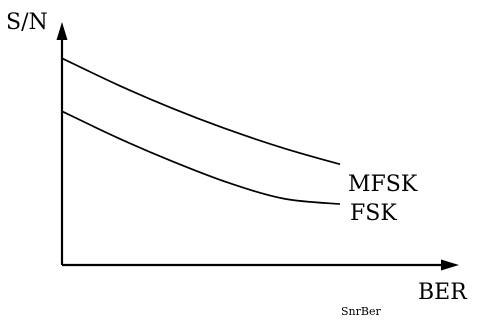 This screenshot has height=325, width=477. I want to click on x-axis-arrowhead, so click(450, 265).